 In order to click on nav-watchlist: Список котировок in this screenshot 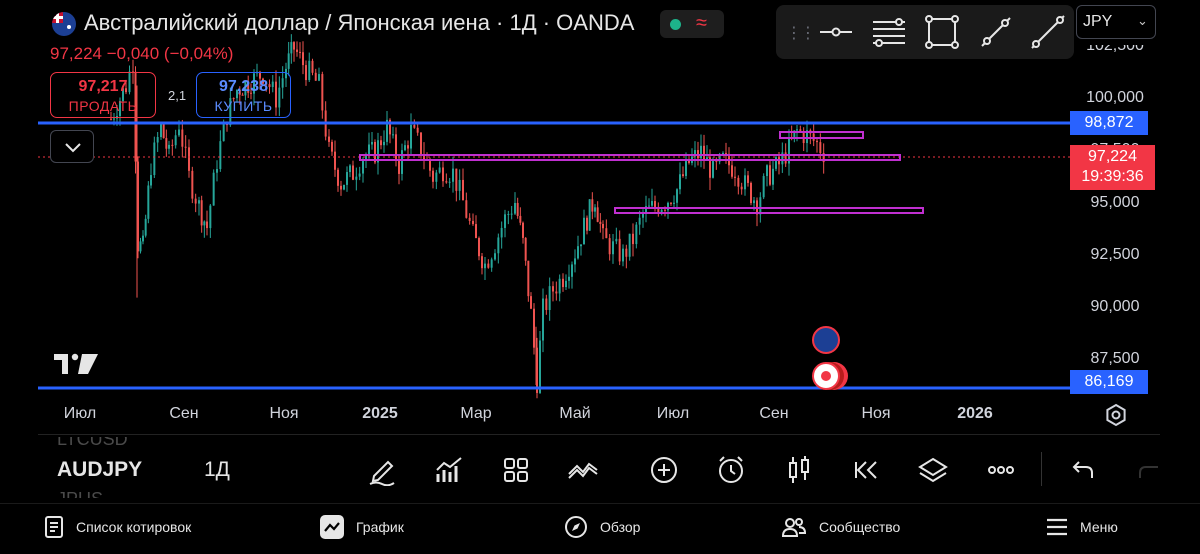, I will do `click(117, 527)`.